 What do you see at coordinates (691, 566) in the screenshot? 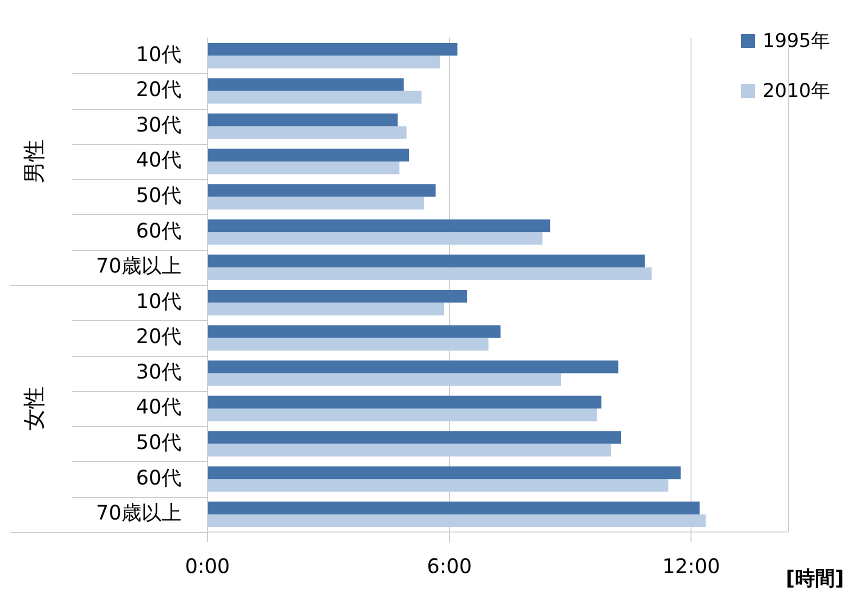
I see `x-tick-label: 12:00` at bounding box center [691, 566].